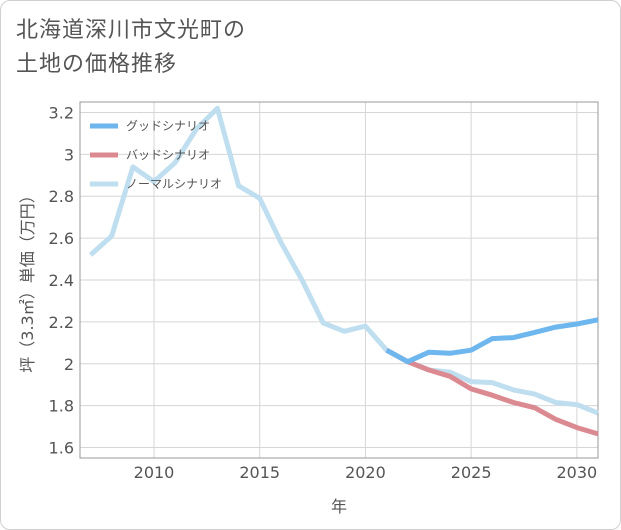  Describe the element at coordinates (61, 196) in the screenshot. I see `y-tick-label: 2.8` at that location.